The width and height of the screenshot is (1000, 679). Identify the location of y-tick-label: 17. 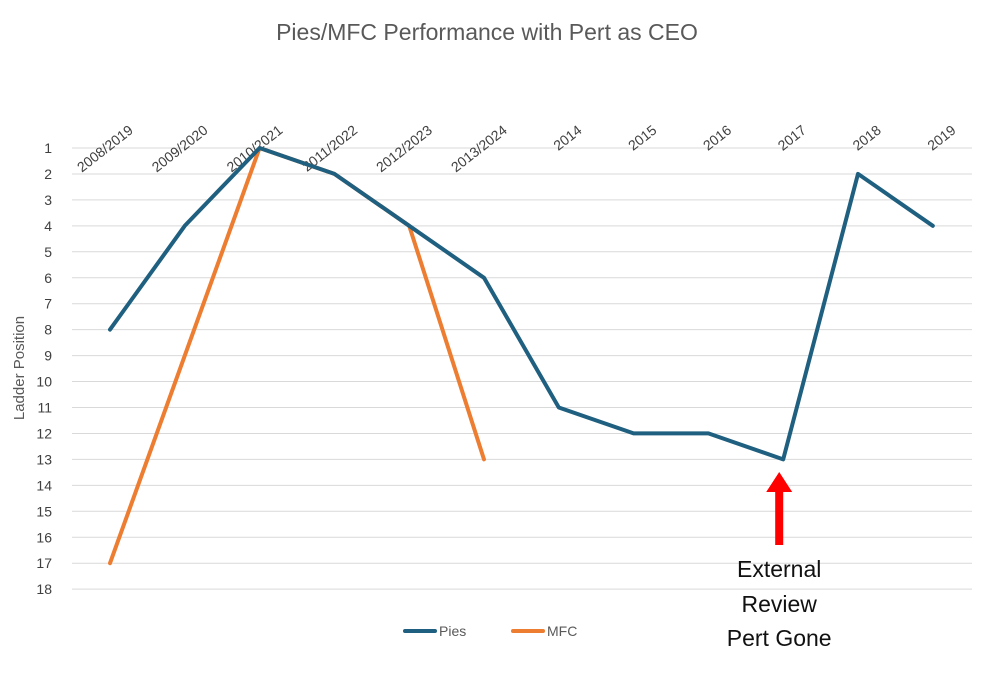
(44, 563).